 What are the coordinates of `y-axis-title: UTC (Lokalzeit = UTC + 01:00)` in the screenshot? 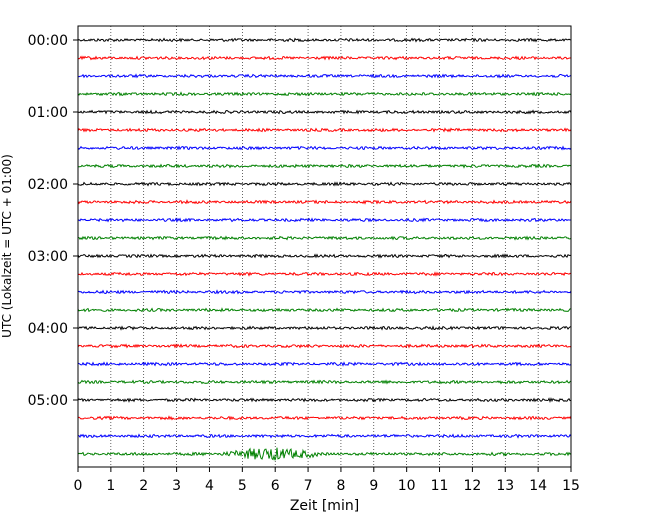 It's located at (7, 246).